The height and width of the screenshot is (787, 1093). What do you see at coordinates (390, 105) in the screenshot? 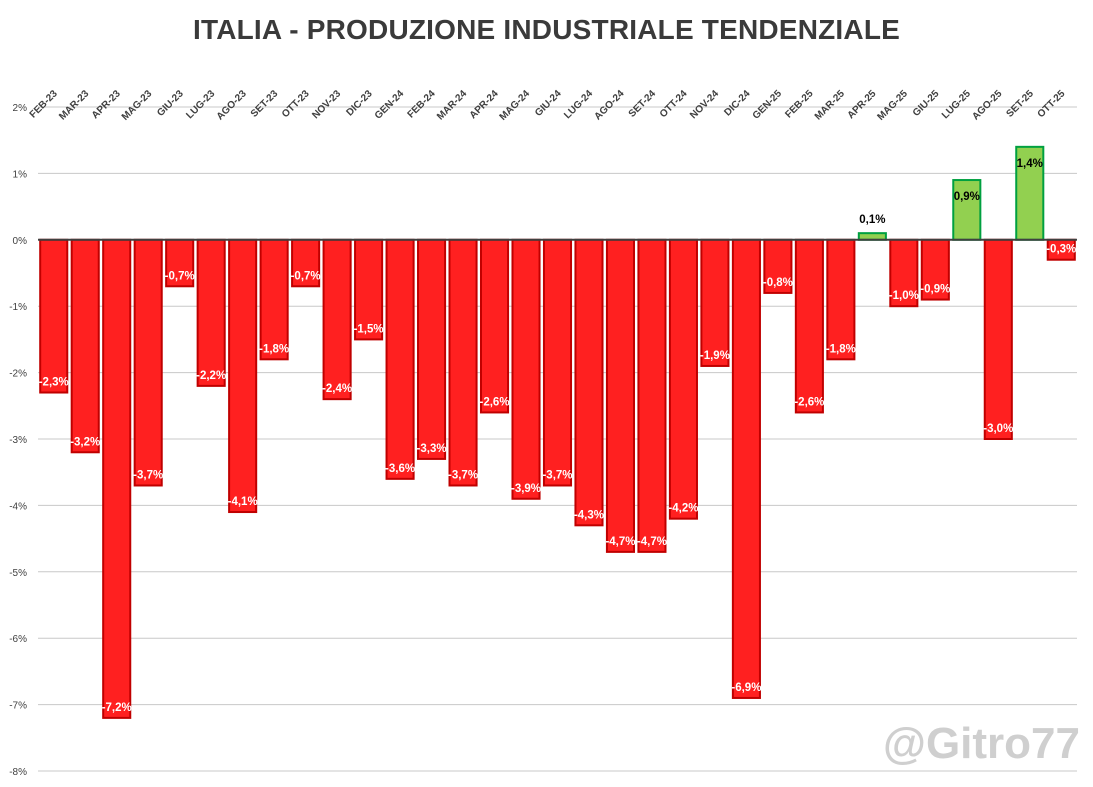
I see `x-category-label: GEN-24` at bounding box center [390, 105].